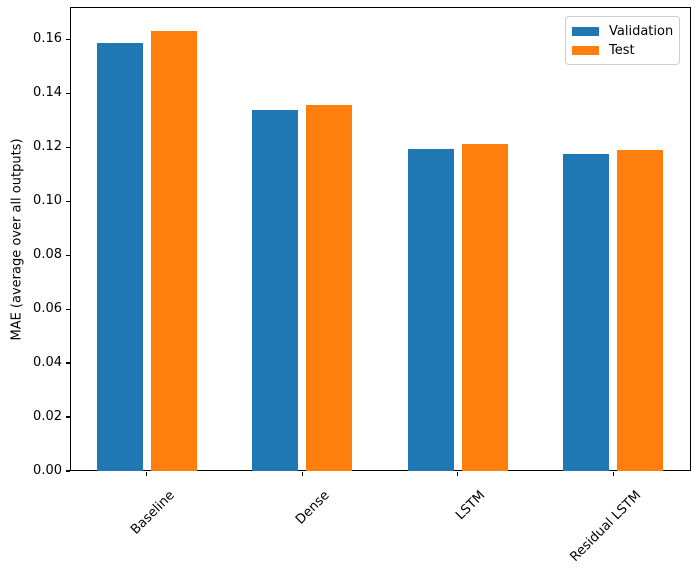 This screenshot has height=572, width=700. I want to click on x-tick-label-lstm: LSTM, so click(471, 506).